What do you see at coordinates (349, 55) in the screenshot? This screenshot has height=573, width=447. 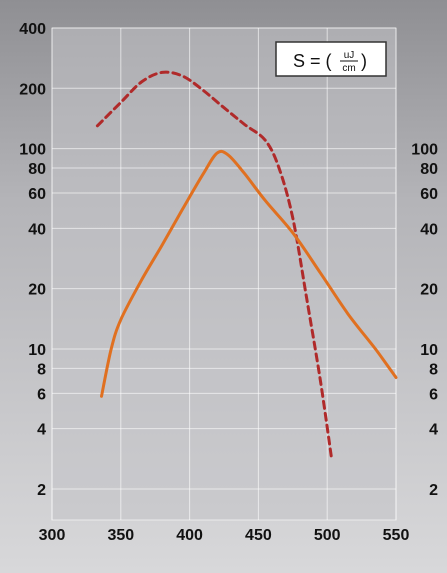 I see `annotation-numerator: uJ` at bounding box center [349, 55].